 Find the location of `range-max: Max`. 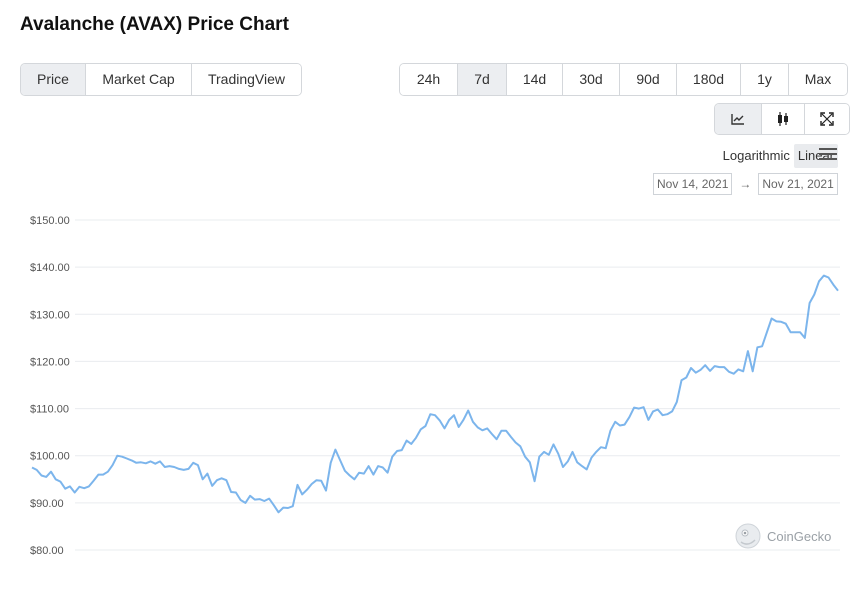

range-max: Max is located at coordinates (817, 79).